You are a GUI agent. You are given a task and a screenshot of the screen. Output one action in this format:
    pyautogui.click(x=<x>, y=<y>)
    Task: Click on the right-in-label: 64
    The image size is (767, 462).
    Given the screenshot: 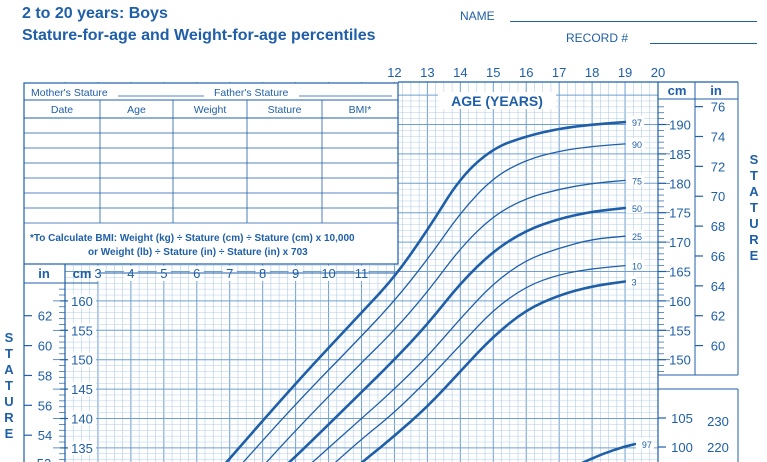 What is the action you would take?
    pyautogui.click(x=718, y=286)
    